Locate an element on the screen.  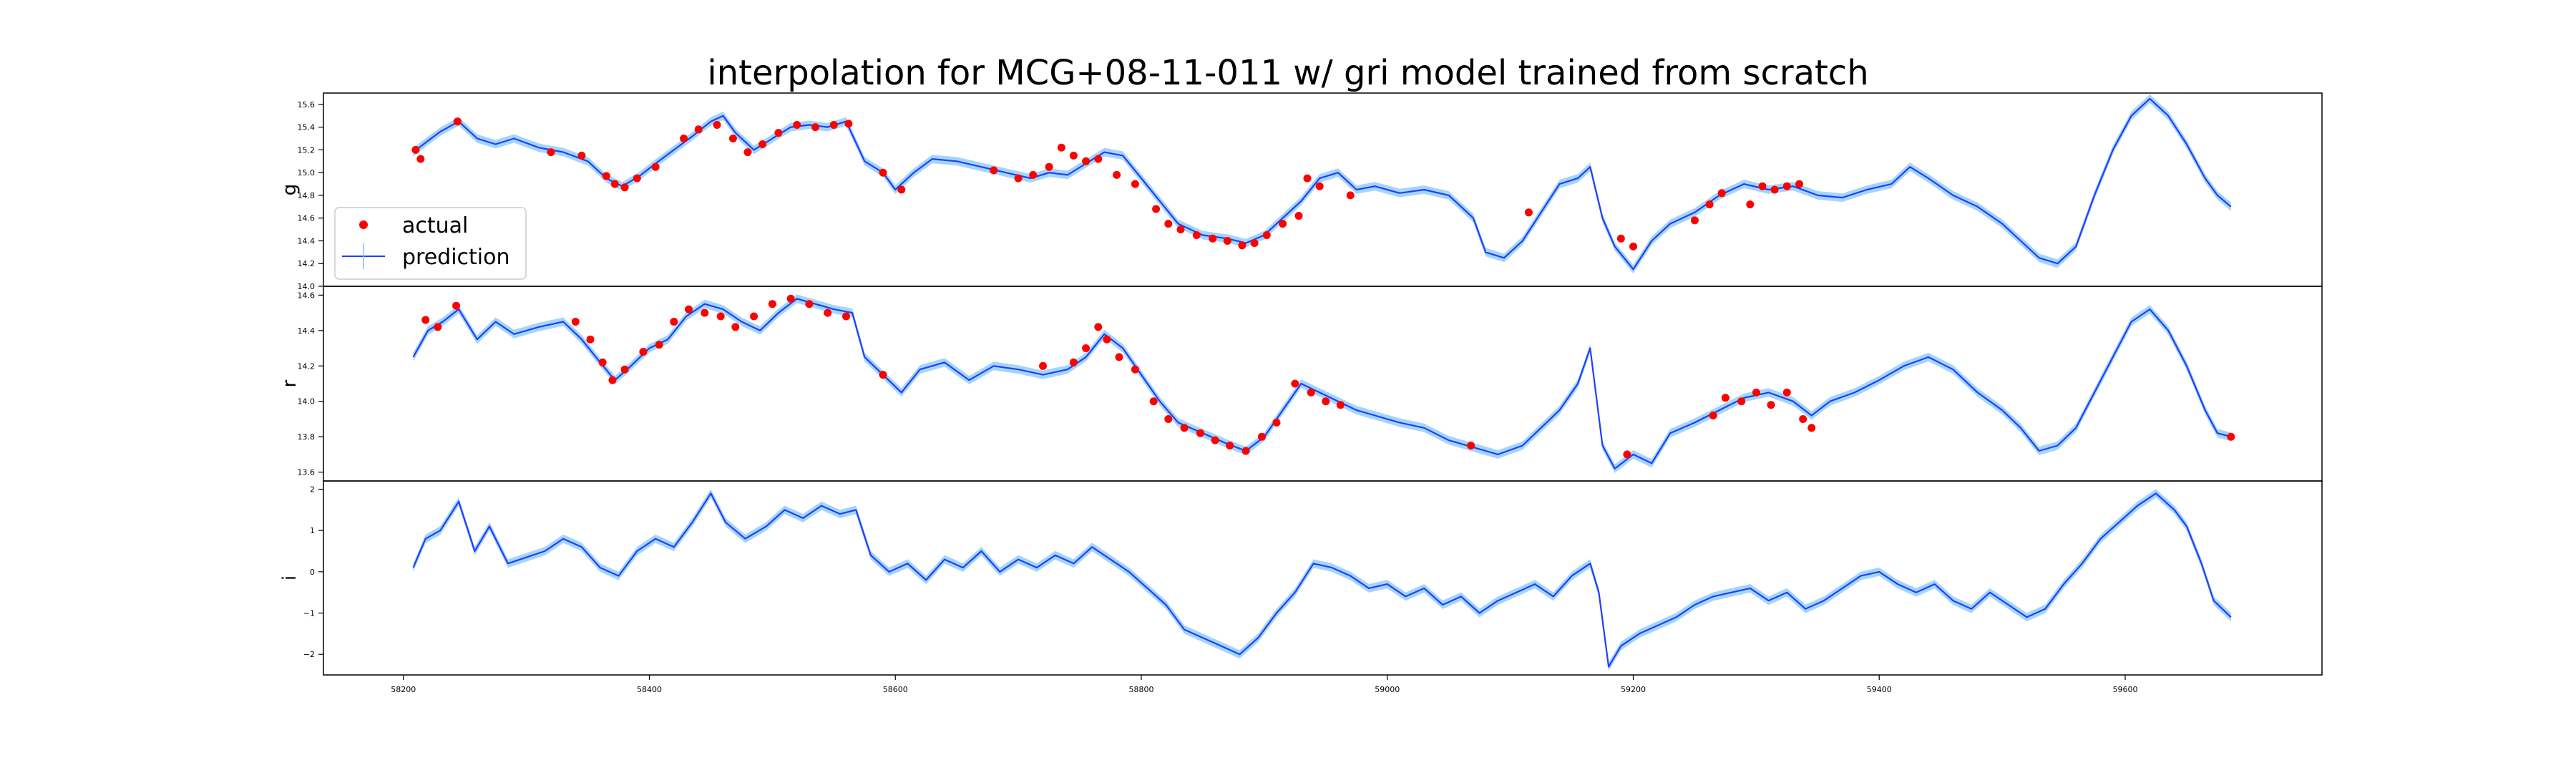
y-tick-label-g-3: 14.6 is located at coordinates (307, 218).